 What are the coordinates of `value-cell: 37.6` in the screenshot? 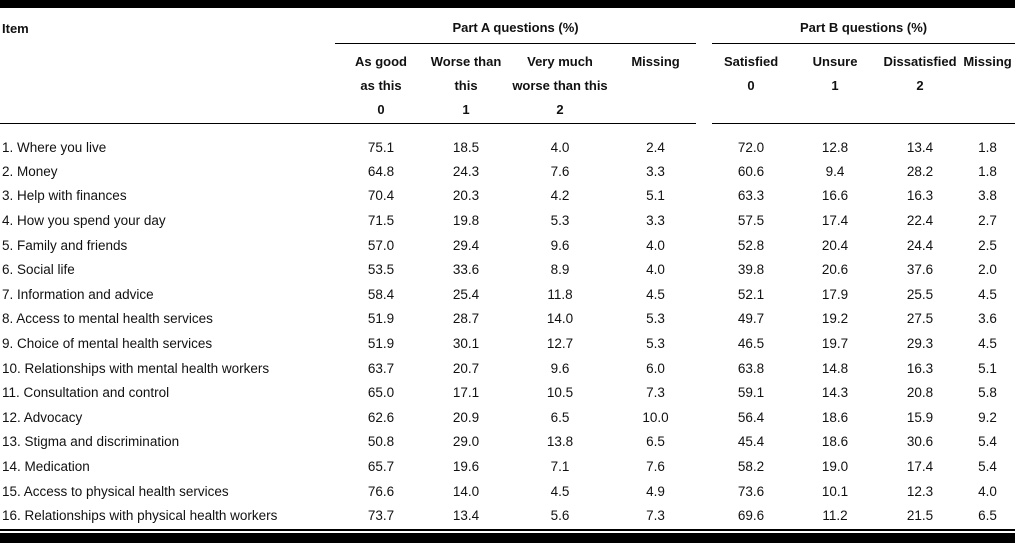 It's located at (920, 270).